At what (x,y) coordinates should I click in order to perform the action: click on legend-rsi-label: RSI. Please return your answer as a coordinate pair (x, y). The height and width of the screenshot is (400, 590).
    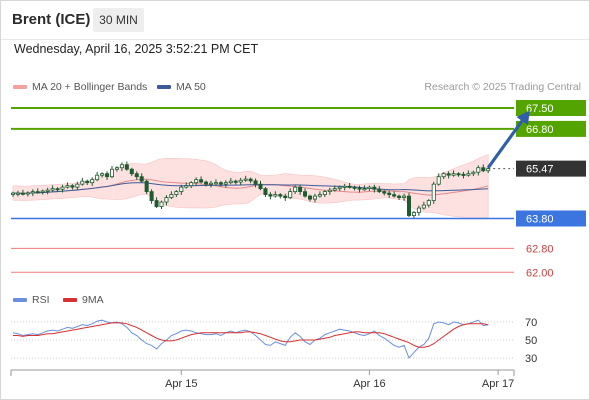
    Looking at the image, I should click on (41, 300).